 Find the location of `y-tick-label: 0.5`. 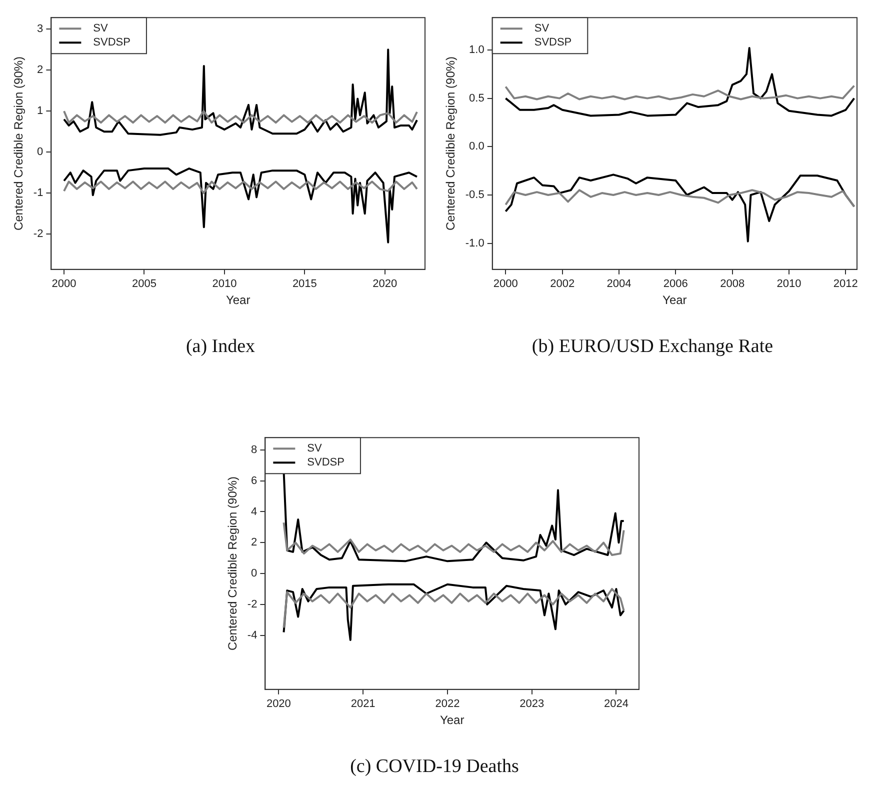

y-tick-label: 0.5 is located at coordinates (476, 98).